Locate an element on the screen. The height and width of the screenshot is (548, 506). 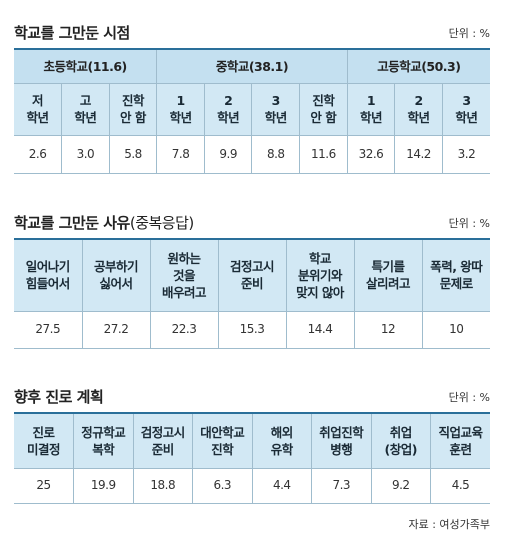
section-header: 학교를 그만둔 시점 단위 : % is located at coordinates (252, 33).